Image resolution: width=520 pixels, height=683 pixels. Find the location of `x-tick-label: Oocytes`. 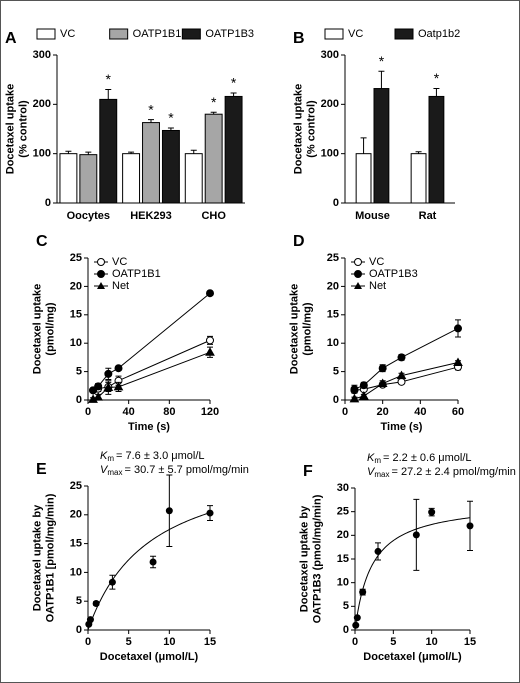

x-tick-label: Oocytes is located at coordinates (88, 216).